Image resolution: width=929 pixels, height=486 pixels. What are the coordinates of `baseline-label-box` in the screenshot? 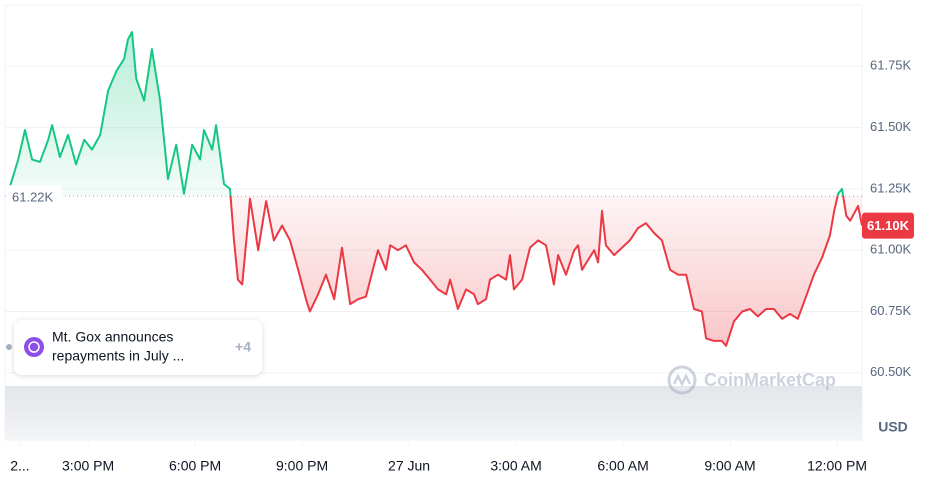 It's located at (34, 196).